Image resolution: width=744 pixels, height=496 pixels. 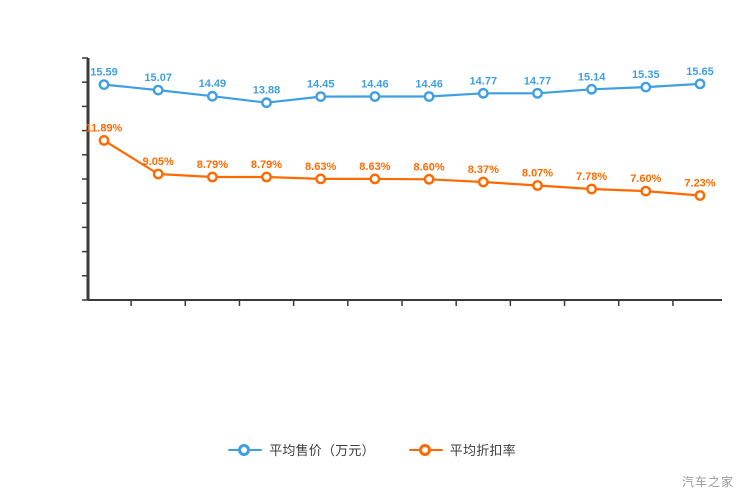 What do you see at coordinates (245, 450) in the screenshot?
I see `legend-marker-price-icon` at bounding box center [245, 450].